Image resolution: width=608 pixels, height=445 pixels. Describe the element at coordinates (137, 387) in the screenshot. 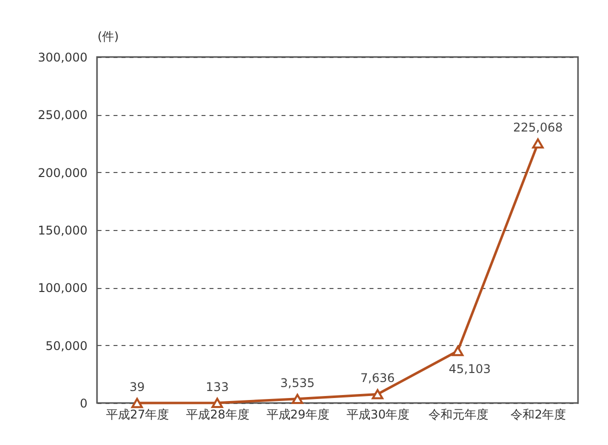

I see `text: 39` at that location.